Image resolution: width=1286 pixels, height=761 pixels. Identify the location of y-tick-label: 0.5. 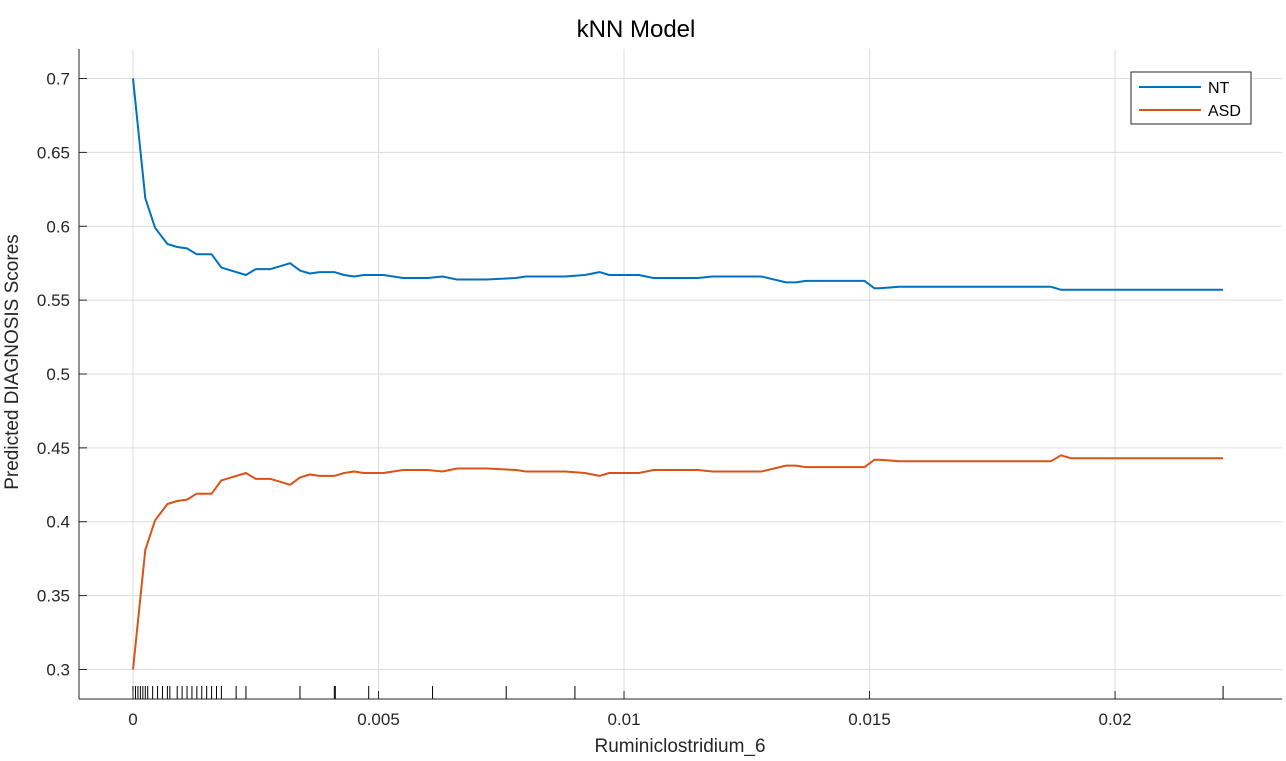
(58, 374).